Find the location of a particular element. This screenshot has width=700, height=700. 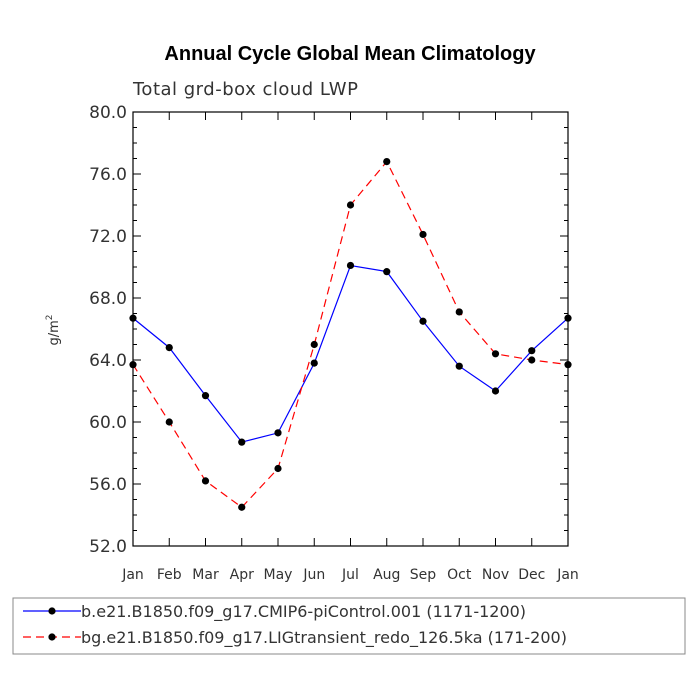

y-tick-label: 64.0 is located at coordinates (108, 361).